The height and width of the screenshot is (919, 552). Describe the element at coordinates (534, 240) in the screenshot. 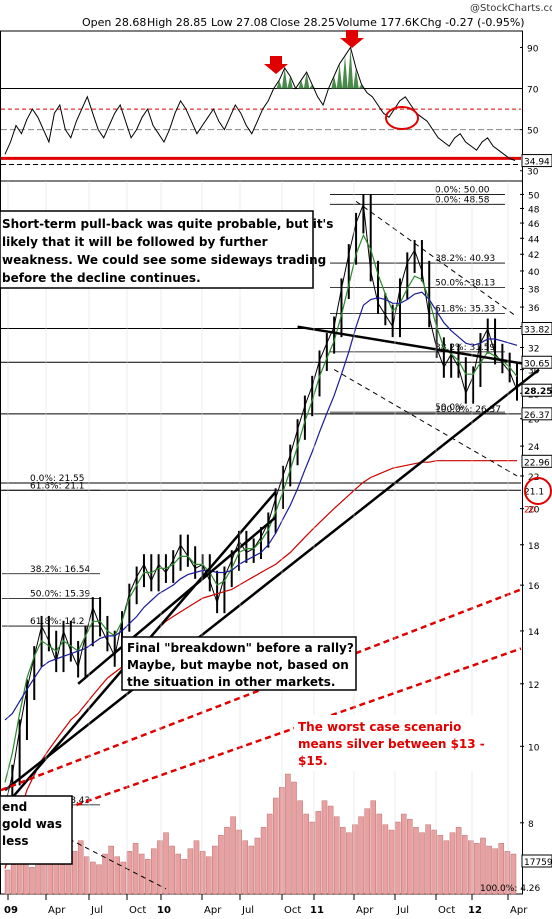

I see `price-tick-label: 44` at that location.